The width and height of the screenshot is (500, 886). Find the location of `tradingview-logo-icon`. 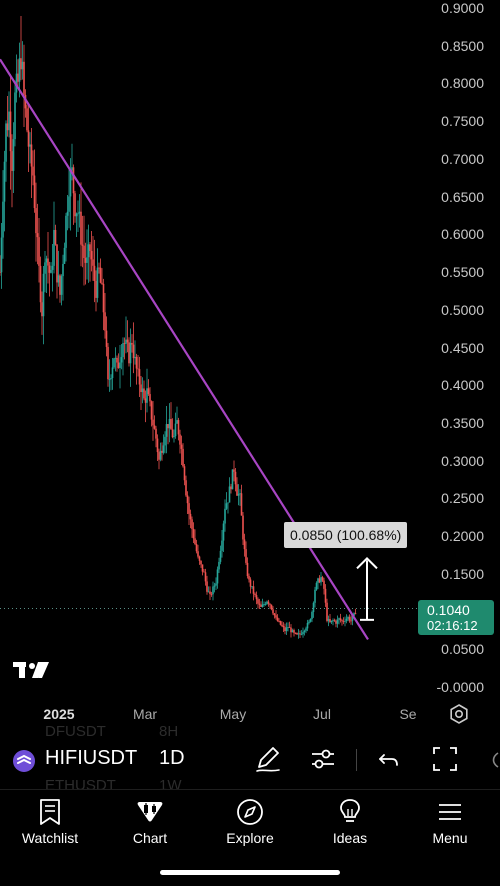

tradingview-logo-icon is located at coordinates (31, 670).